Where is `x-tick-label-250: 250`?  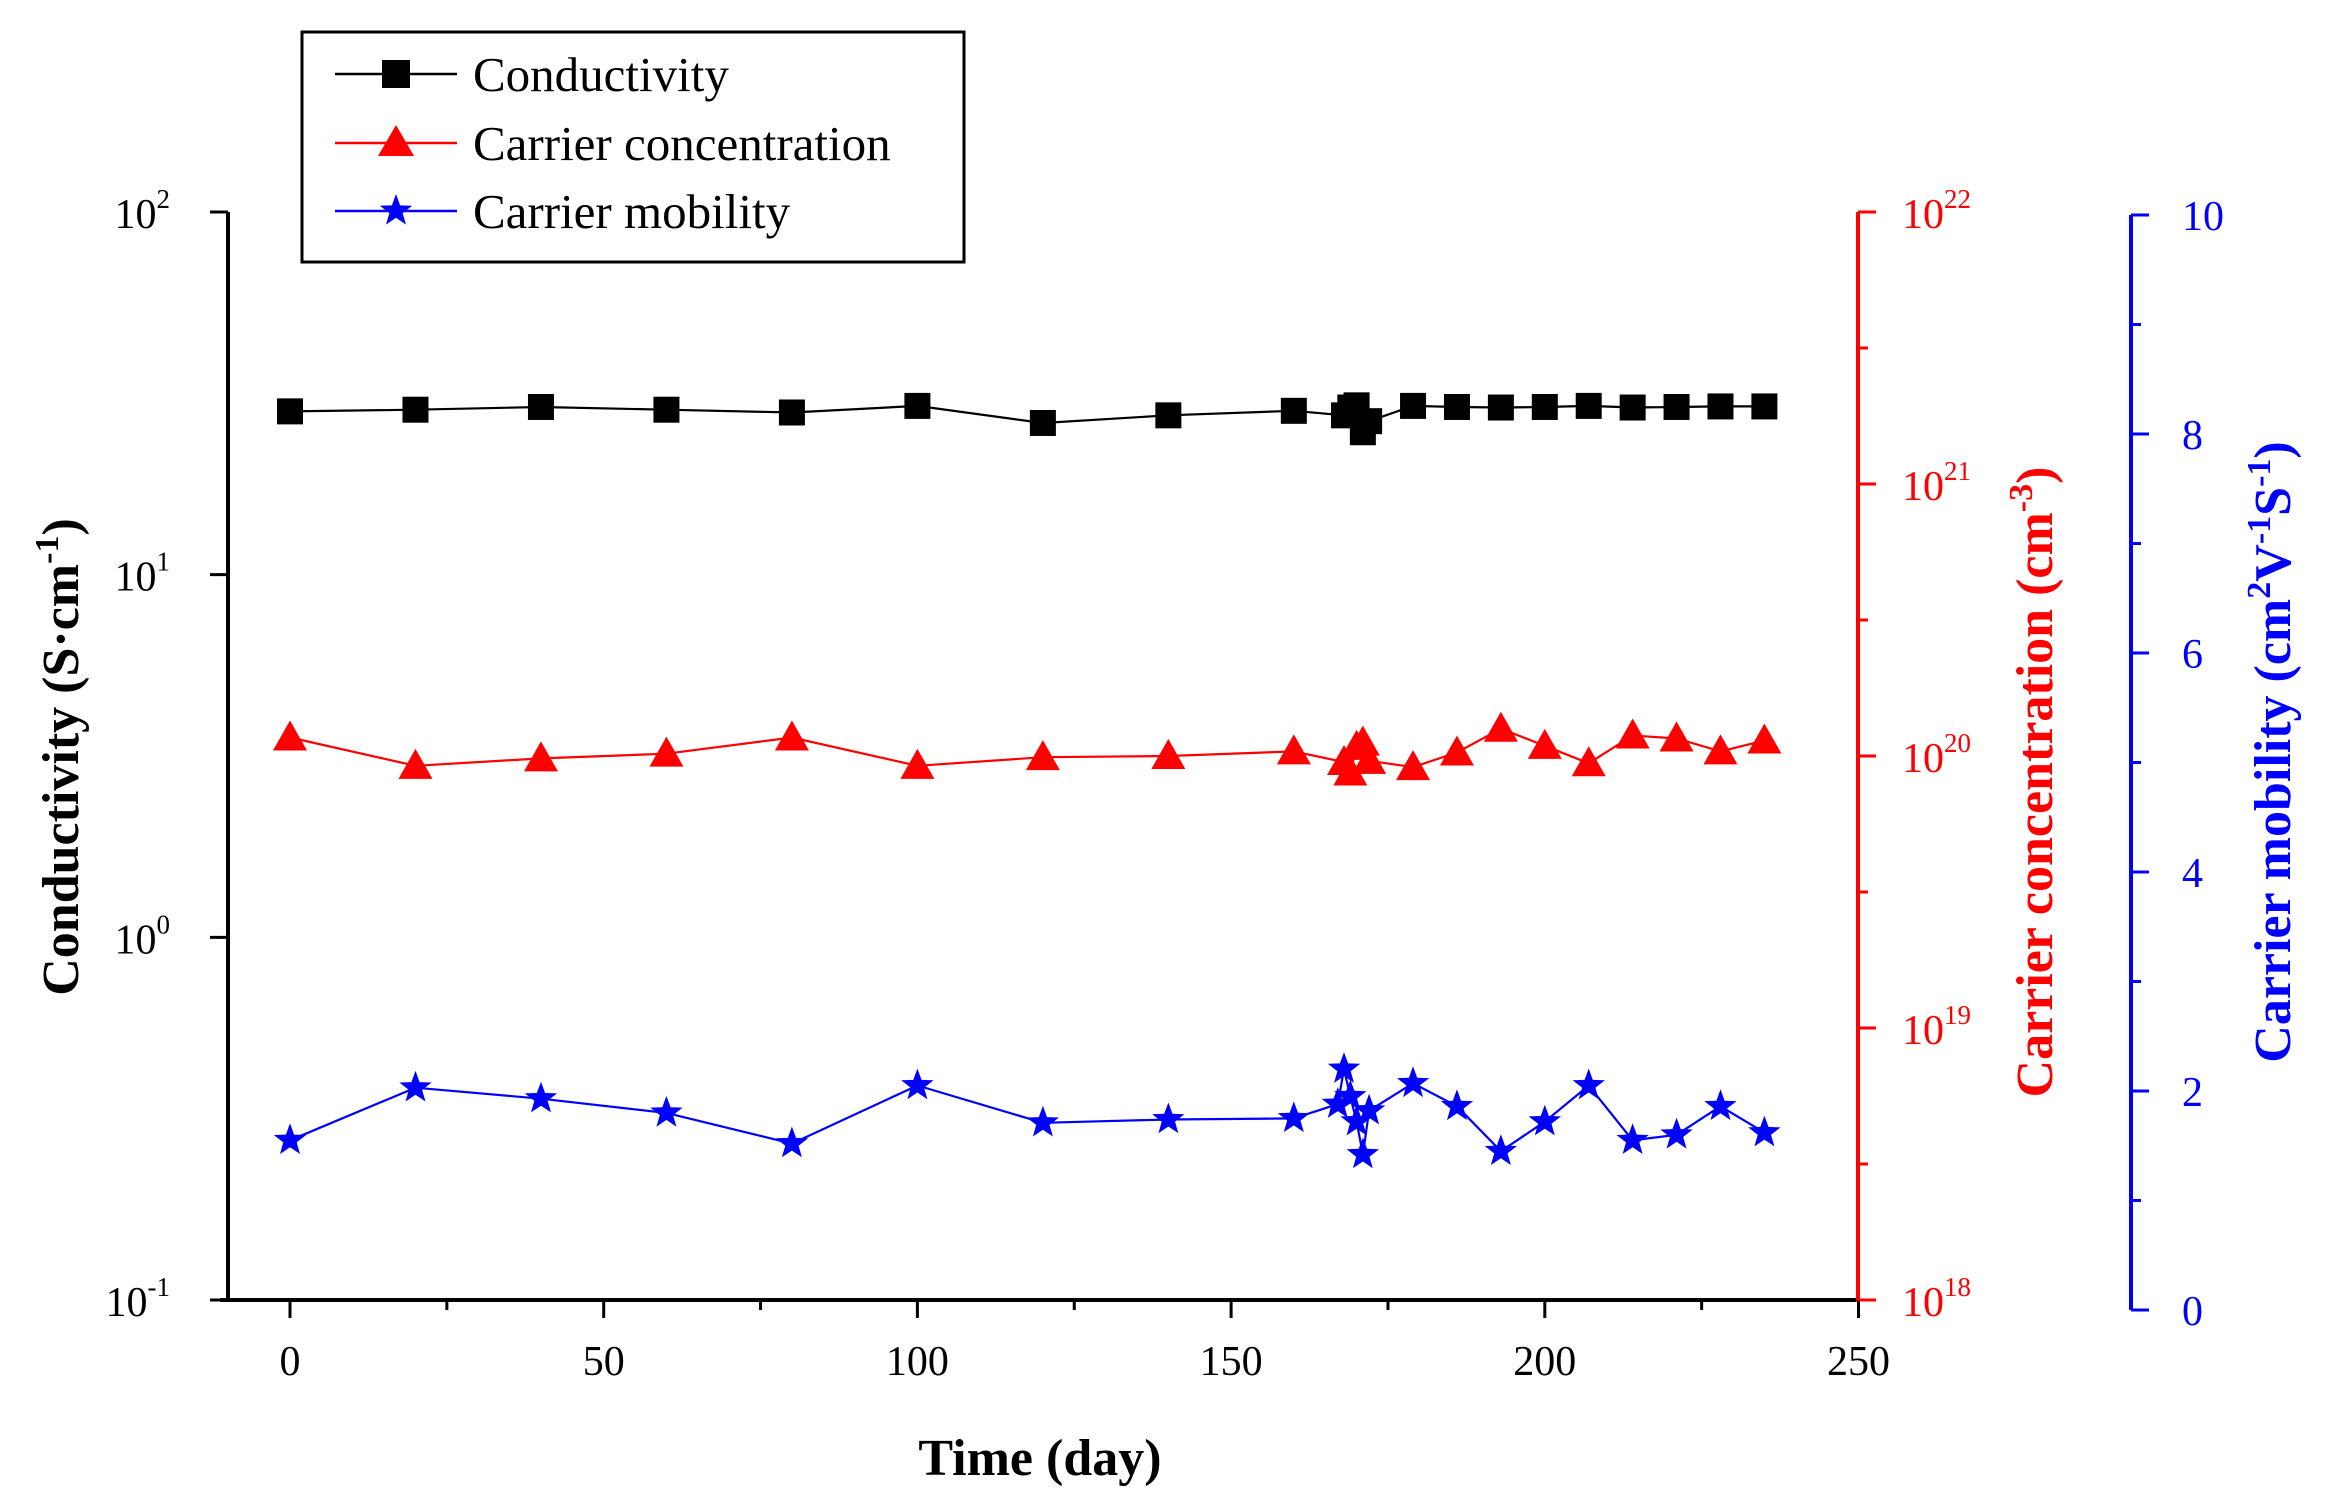
x-tick-label-250: 250 is located at coordinates (1858, 1362).